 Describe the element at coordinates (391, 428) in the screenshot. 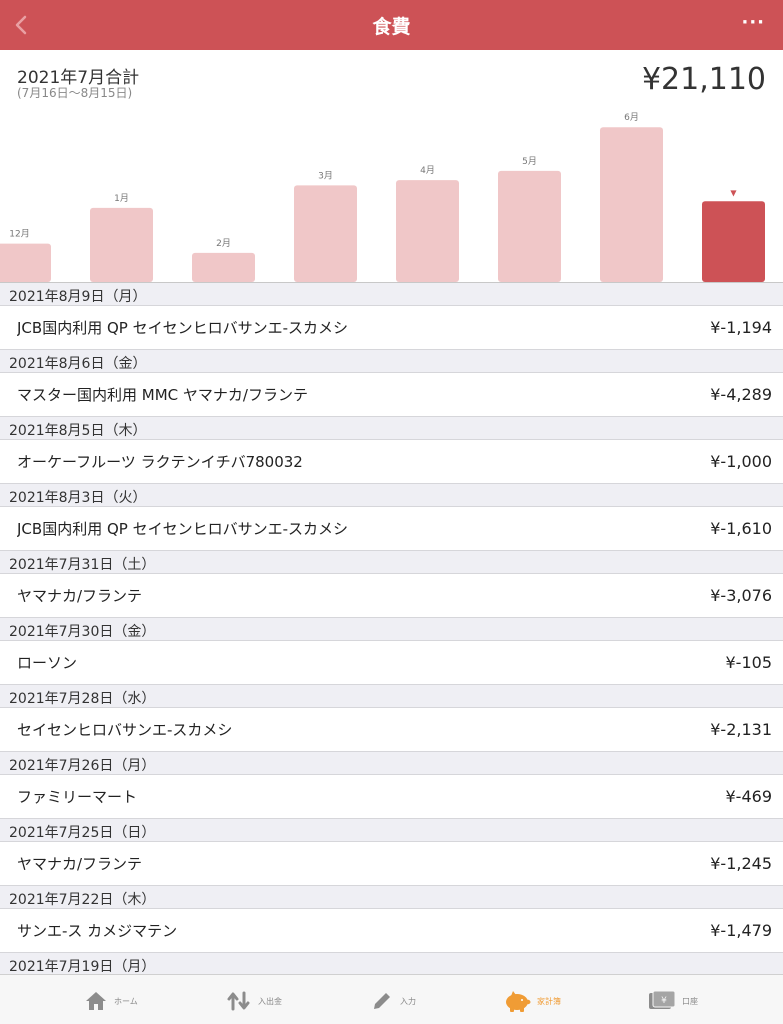

I see `date-header: 2021年8月5日（木）` at that location.